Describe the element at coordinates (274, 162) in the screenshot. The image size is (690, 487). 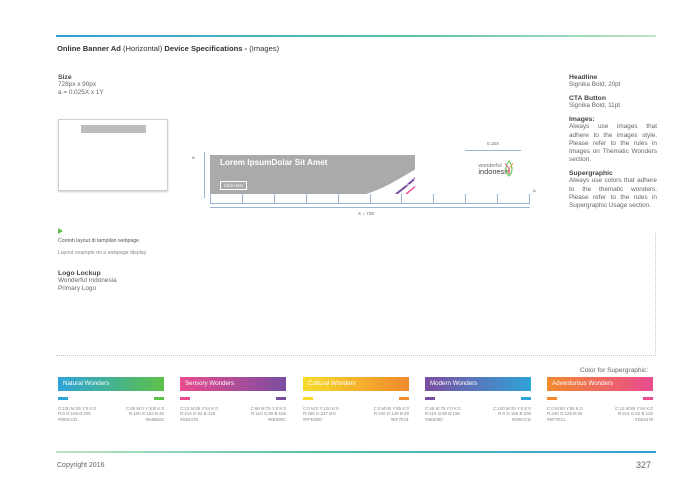
I see `banner-headline: Lorem IpsumDolar Sit Amet` at that location.